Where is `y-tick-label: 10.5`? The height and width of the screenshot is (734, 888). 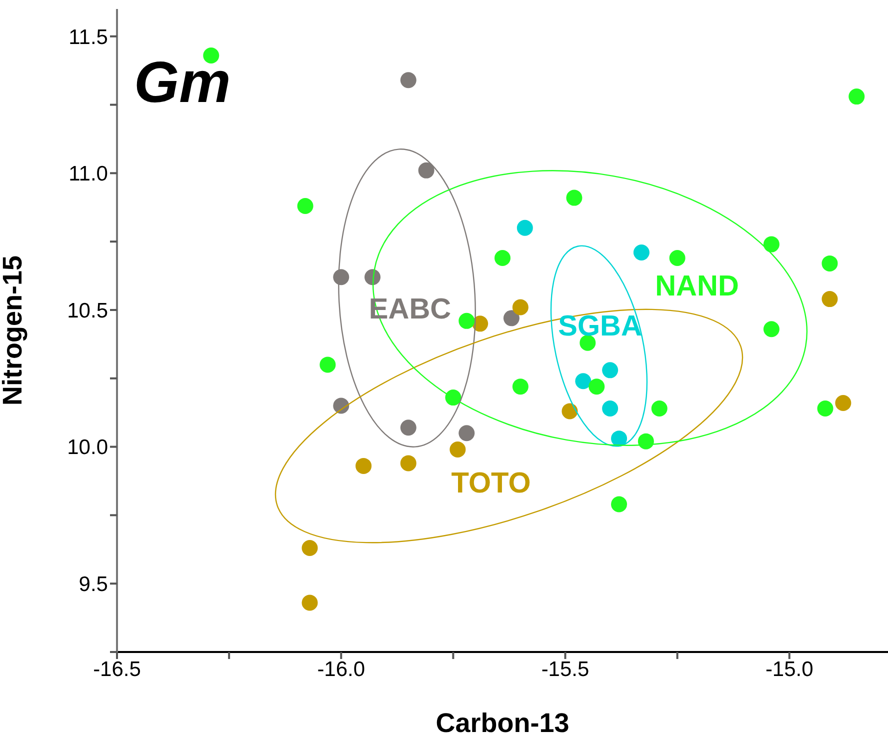
y-tick-label: 10.5 is located at coordinates (87, 310).